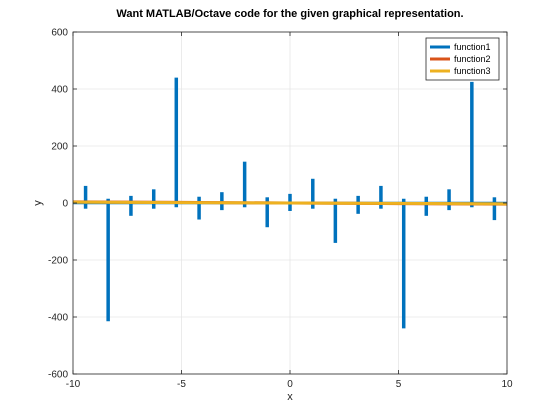 The height and width of the screenshot is (420, 560). I want to click on legend: function1 function2 function3, so click(462, 59).